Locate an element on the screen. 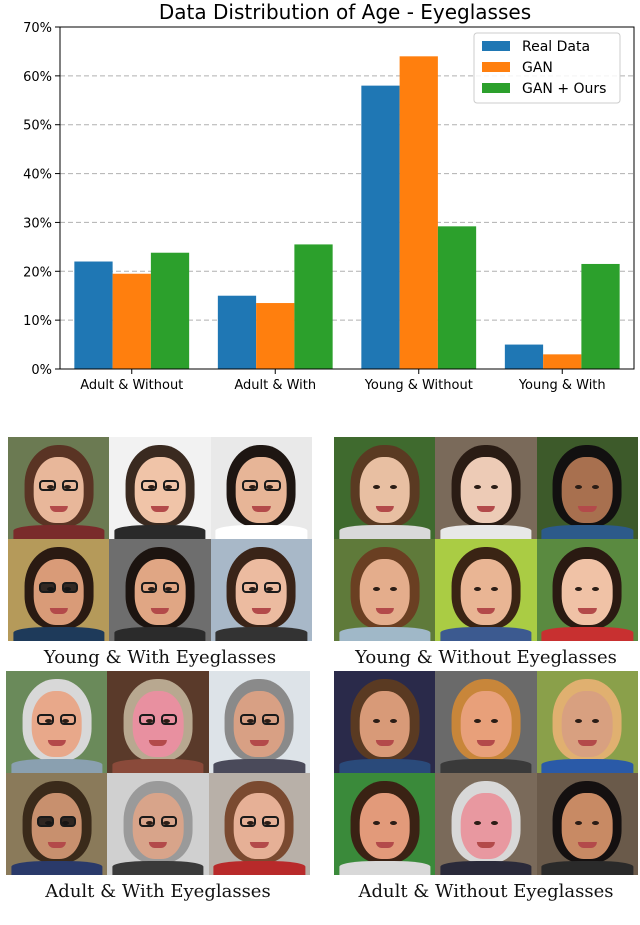  legend-label: GAN is located at coordinates (537, 68).